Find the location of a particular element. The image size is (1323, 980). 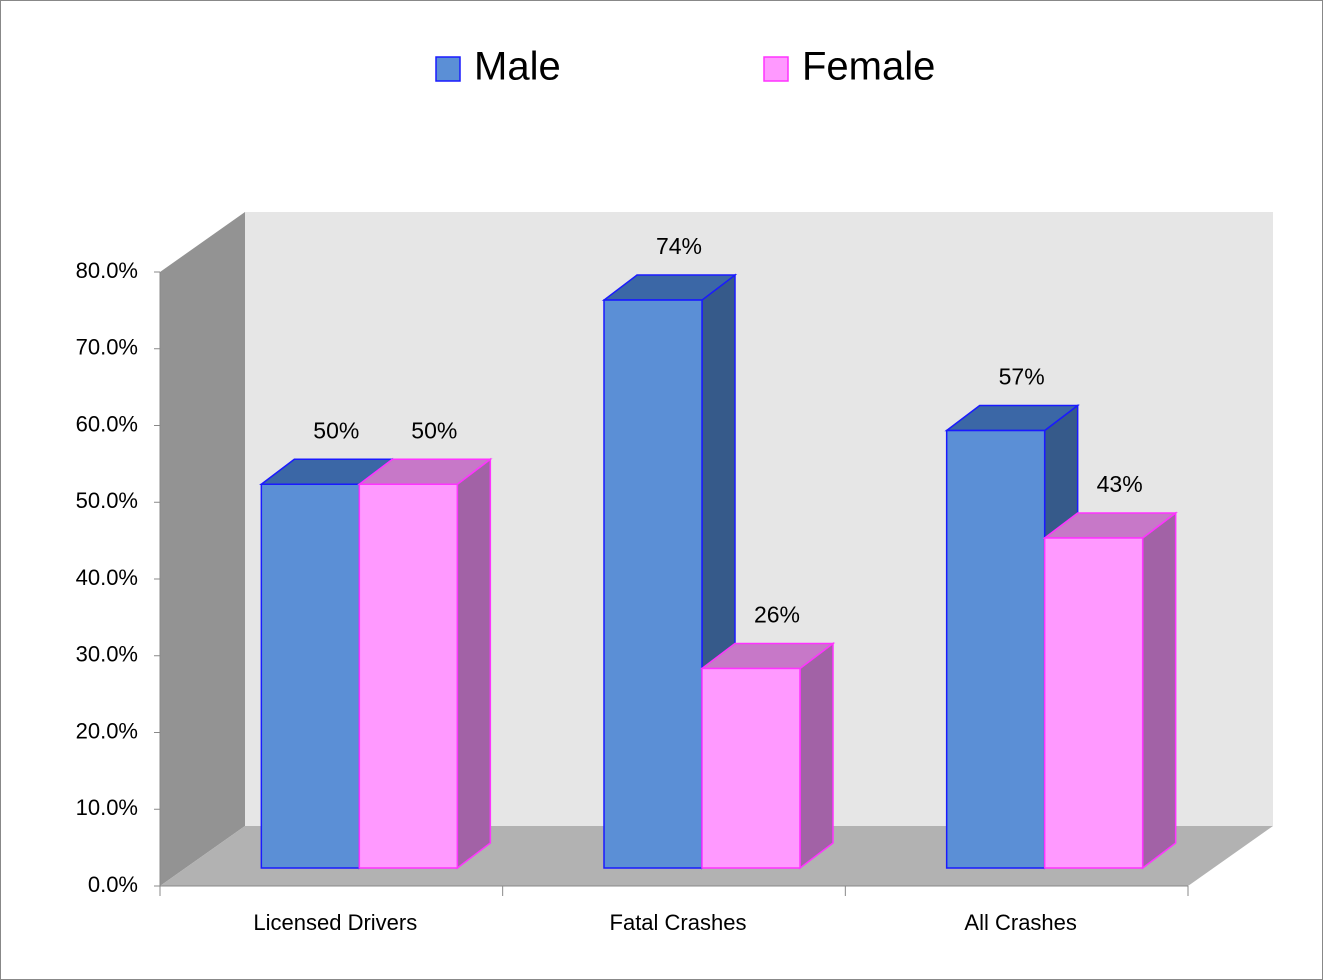

y-tick-label: 20.0% is located at coordinates (107, 730).